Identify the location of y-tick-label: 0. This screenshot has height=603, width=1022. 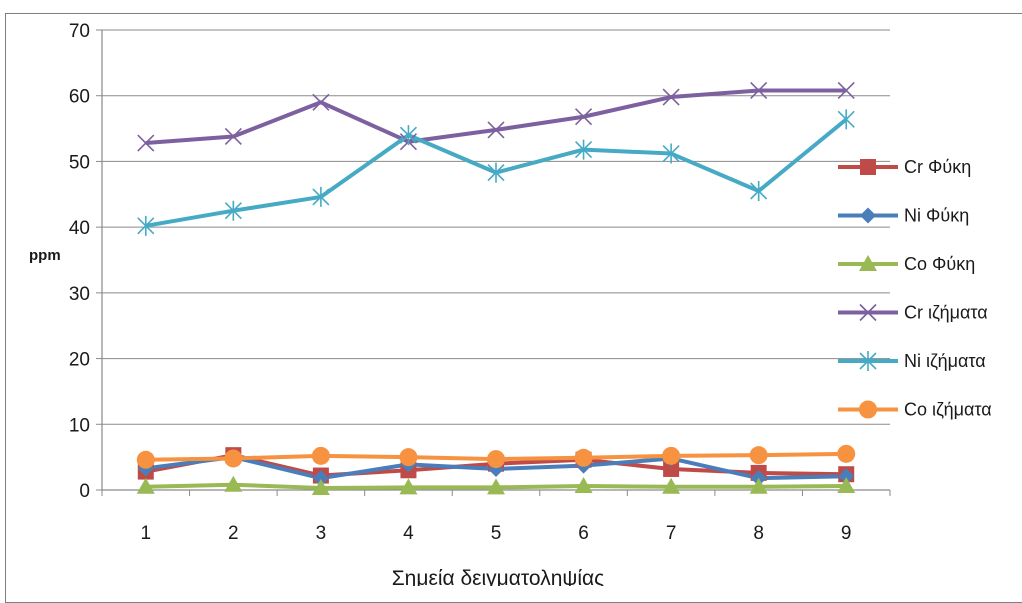
(84, 491).